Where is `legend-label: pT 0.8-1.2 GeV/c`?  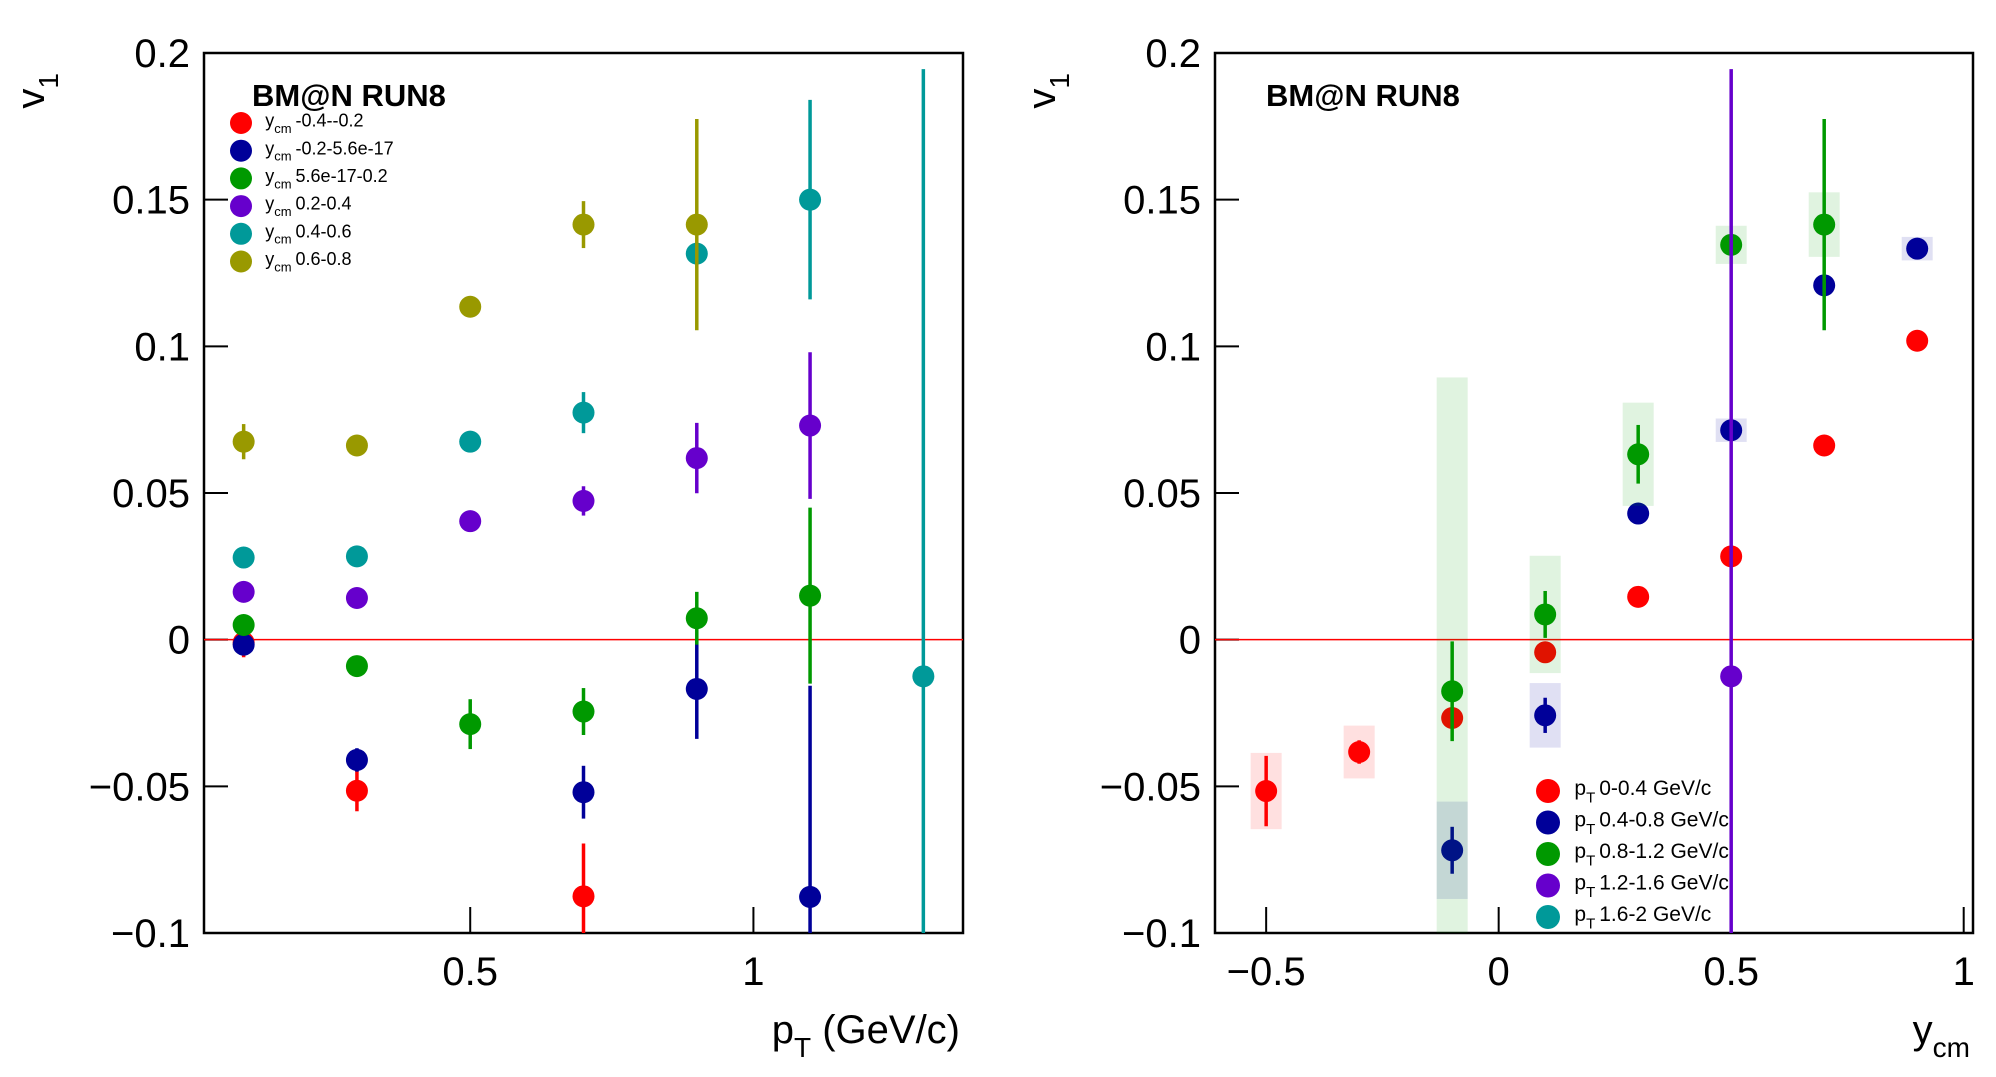
legend-label: pT 0.8-1.2 GeV/c is located at coordinates (1651, 854).